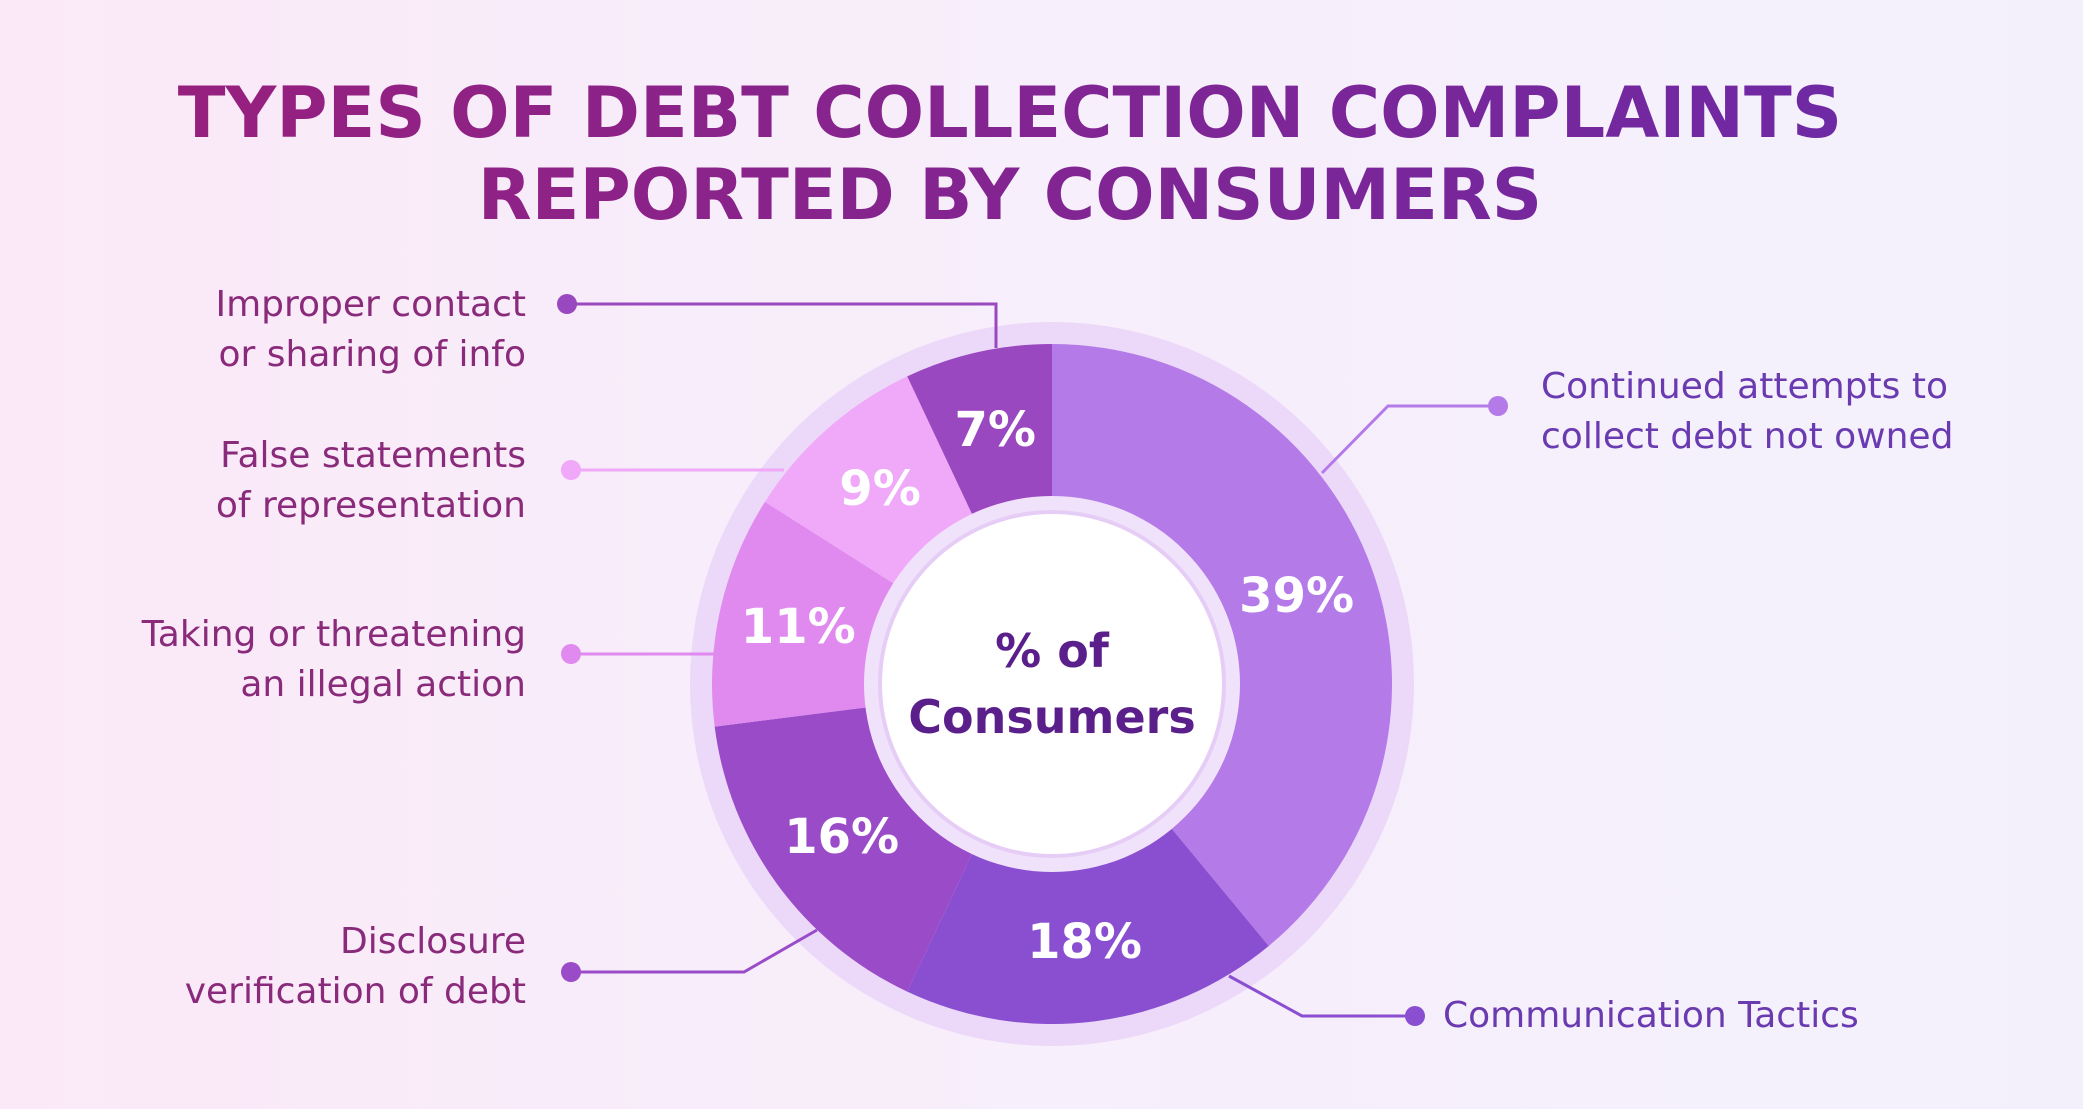 The image size is (2083, 1109). What do you see at coordinates (355, 966) in the screenshot?
I see `category-label: Disclosure verification of debt` at bounding box center [355, 966].